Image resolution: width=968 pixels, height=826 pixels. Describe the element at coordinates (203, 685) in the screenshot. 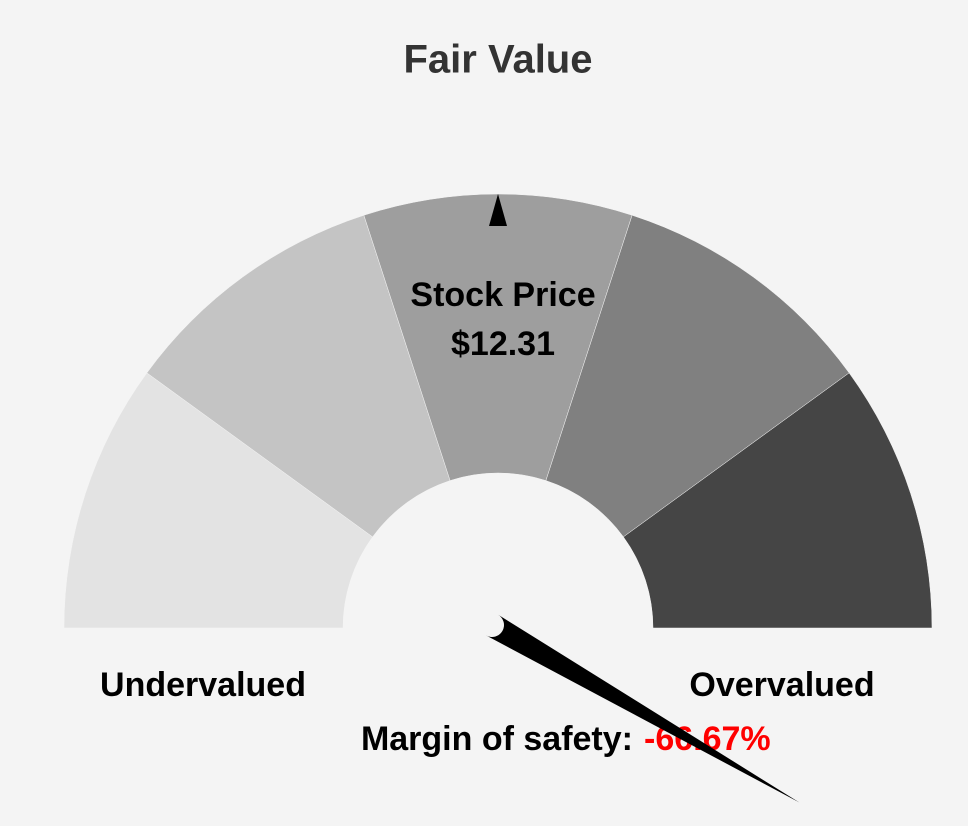

I see `undervalued-label: Undervalued` at that location.